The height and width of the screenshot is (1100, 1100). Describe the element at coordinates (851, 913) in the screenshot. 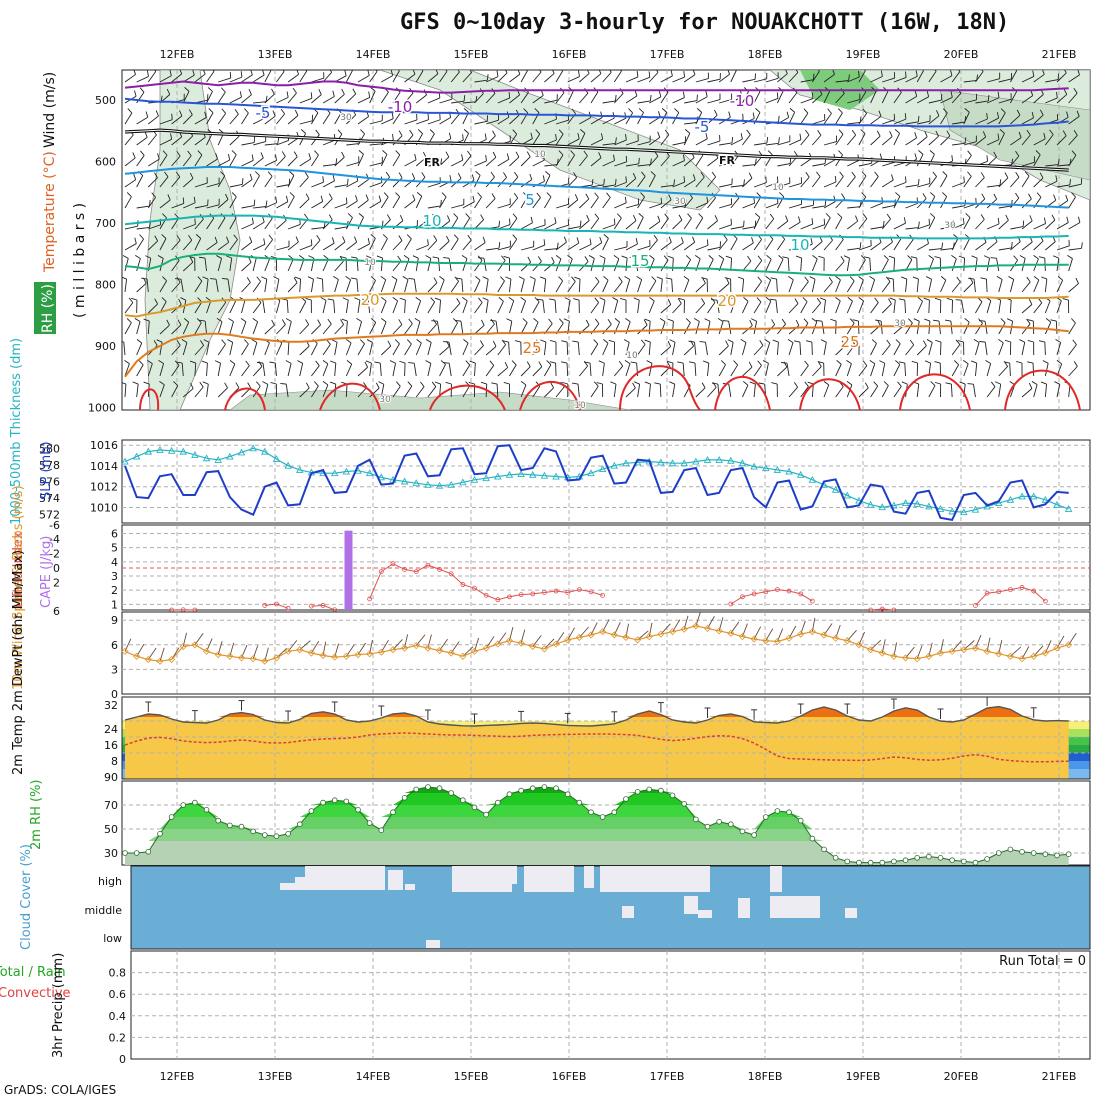

I see `cloud-mid-block` at that location.